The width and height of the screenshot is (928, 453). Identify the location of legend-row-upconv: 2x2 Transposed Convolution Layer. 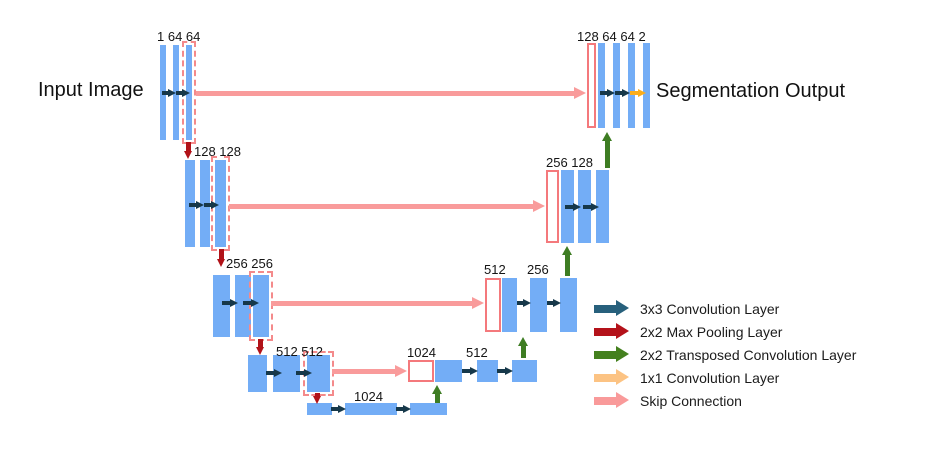
(725, 354).